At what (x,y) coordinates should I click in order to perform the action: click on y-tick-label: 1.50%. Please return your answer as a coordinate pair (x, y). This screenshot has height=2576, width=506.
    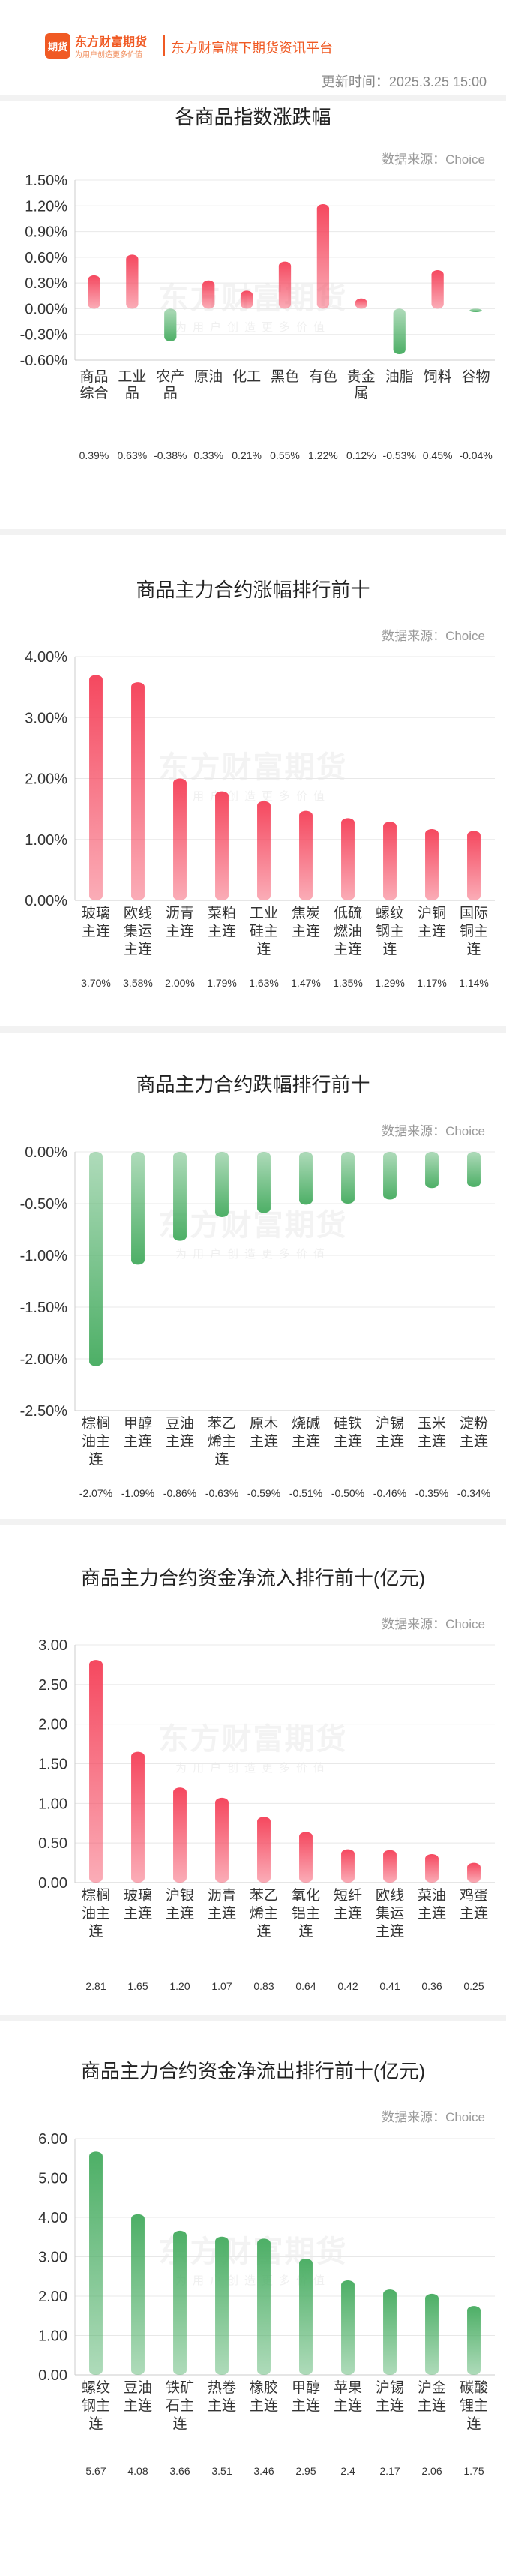
    Looking at the image, I should click on (46, 181).